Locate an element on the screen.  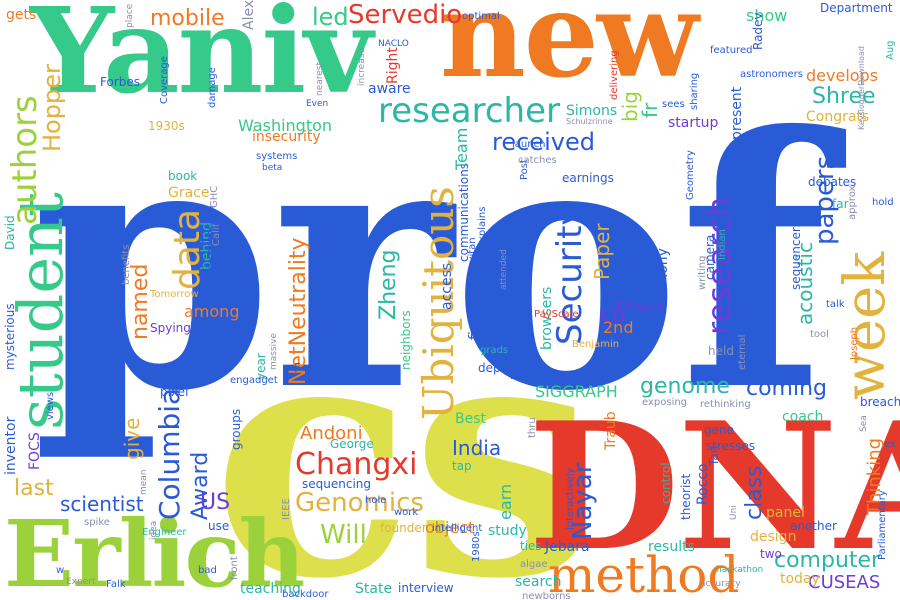
word-access: access is located at coordinates (447, 286).